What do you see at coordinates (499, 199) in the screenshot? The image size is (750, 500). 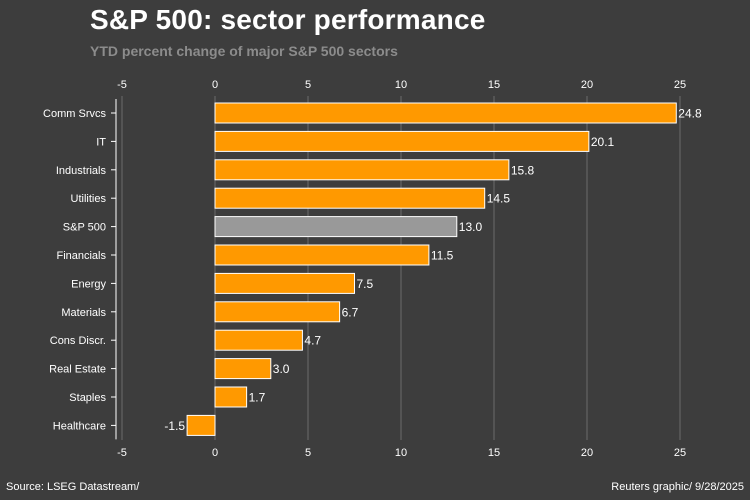 I see `value-label: 14.5` at bounding box center [499, 199].